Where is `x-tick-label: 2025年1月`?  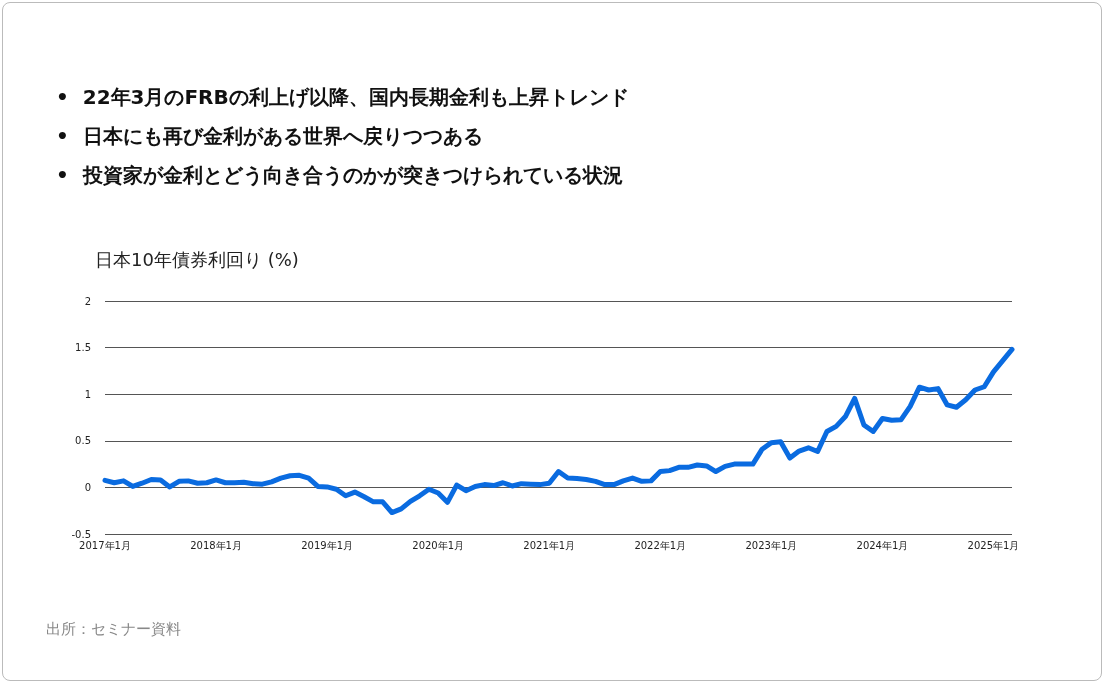 x-tick-label: 2025年1月 is located at coordinates (993, 545).